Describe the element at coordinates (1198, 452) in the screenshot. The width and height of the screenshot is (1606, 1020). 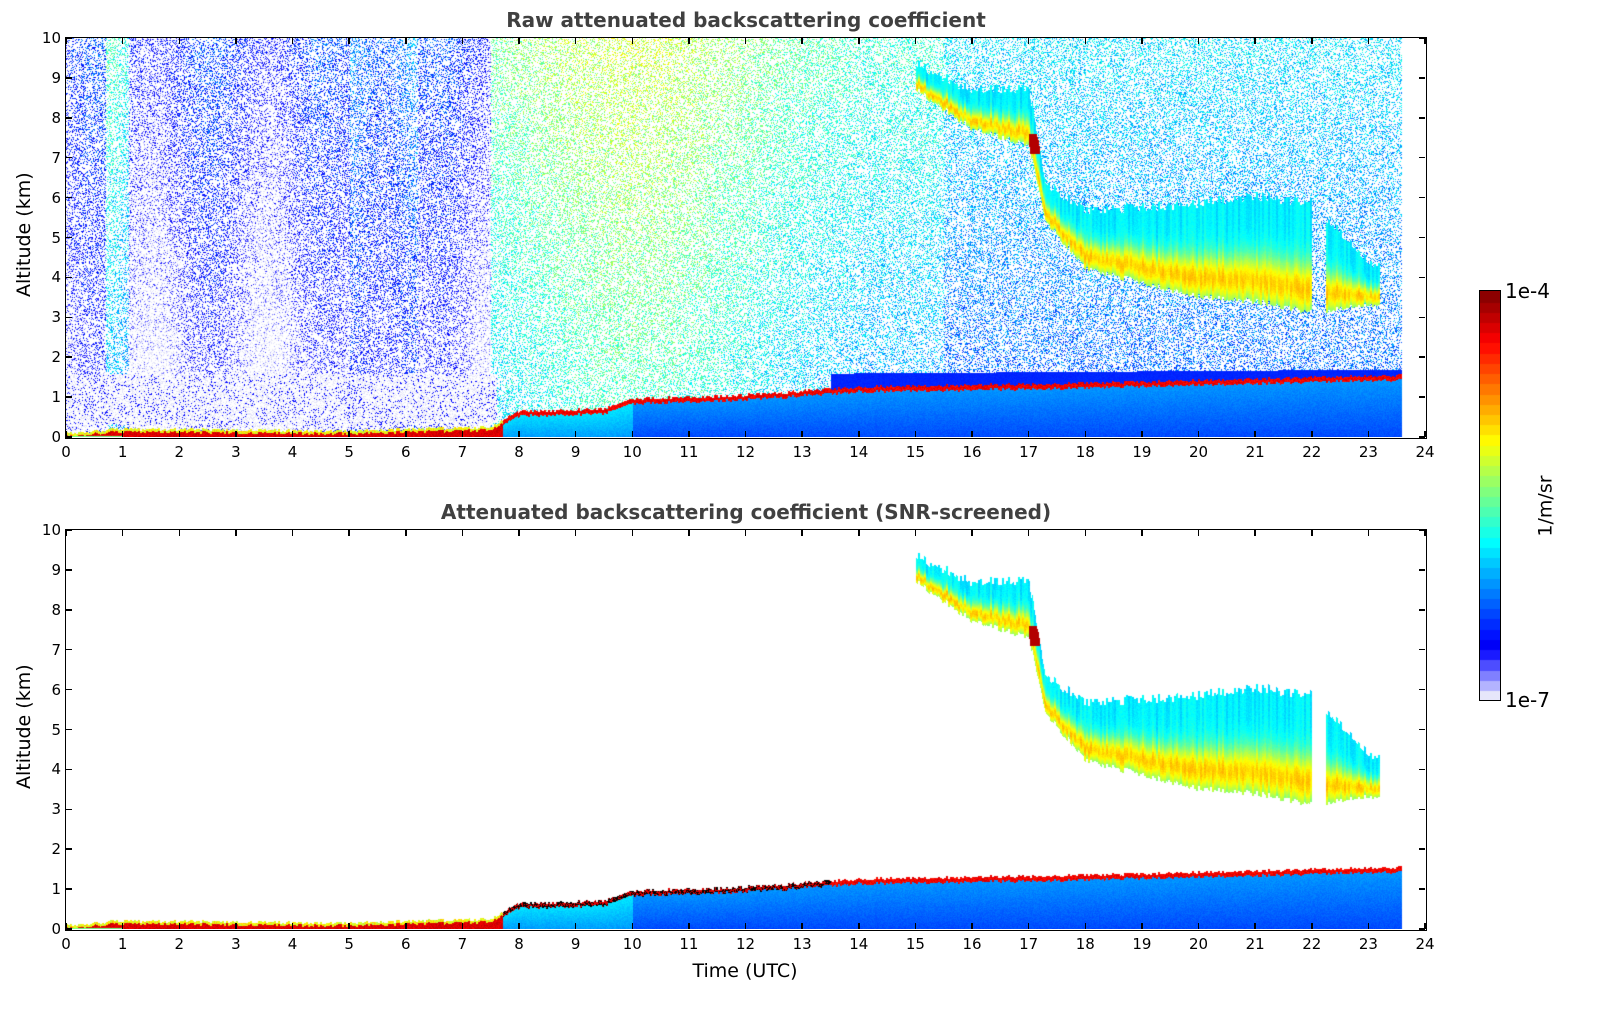
I see `x-tick-label: 20` at that location.